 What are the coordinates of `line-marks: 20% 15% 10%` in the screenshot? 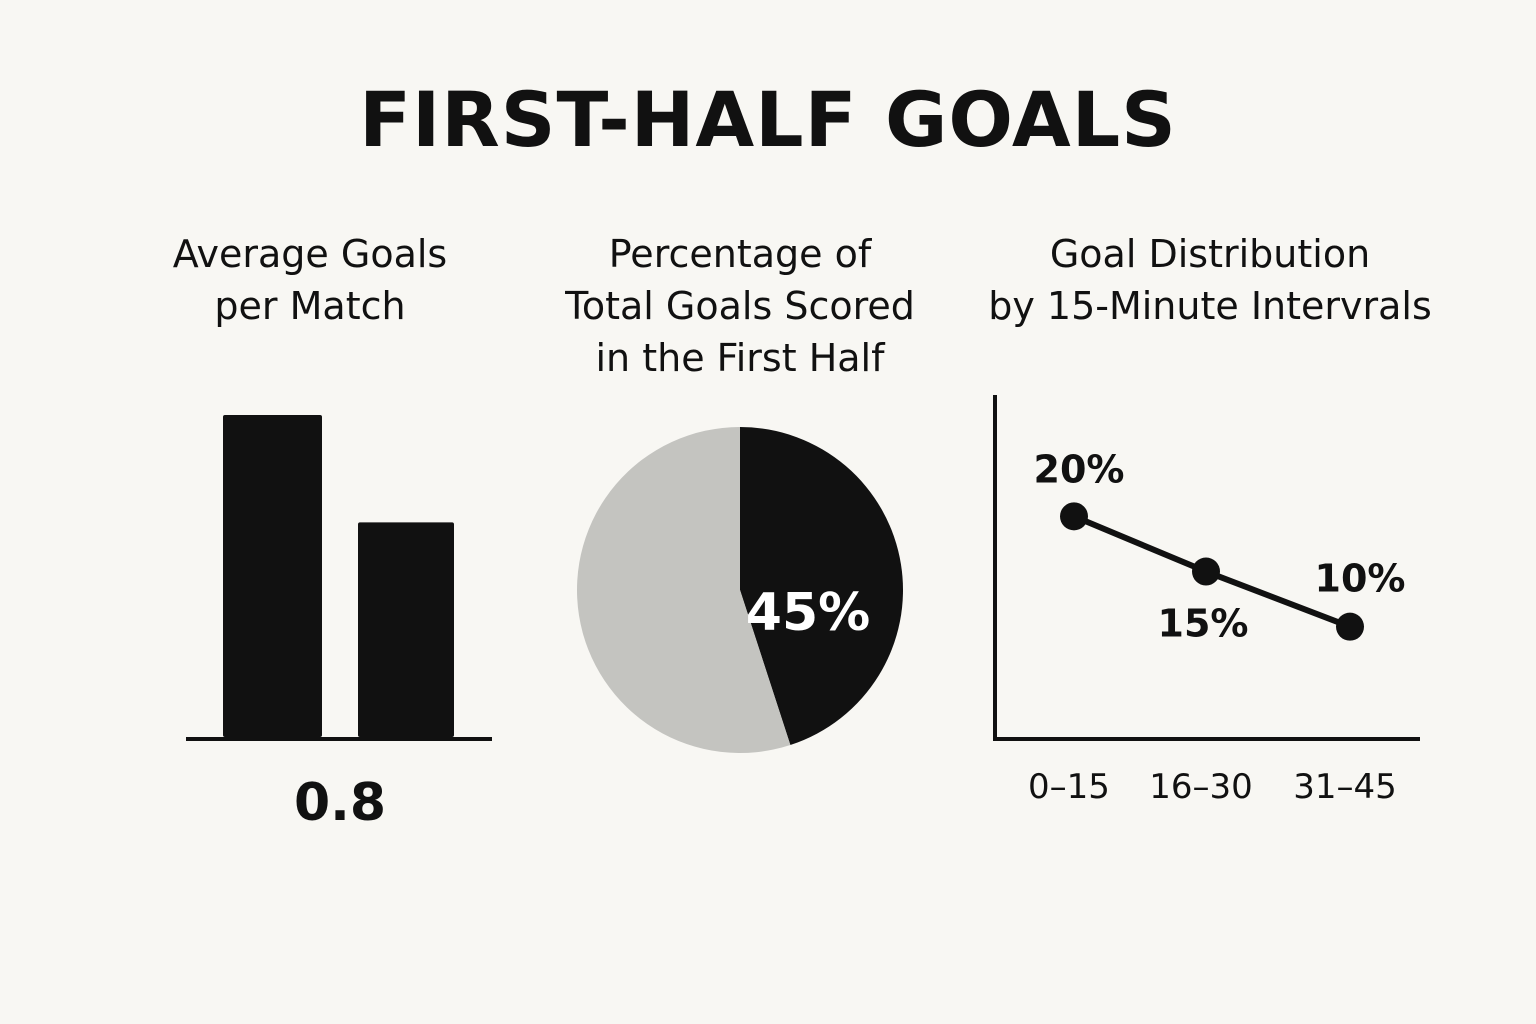 It's located at (1220, 546).